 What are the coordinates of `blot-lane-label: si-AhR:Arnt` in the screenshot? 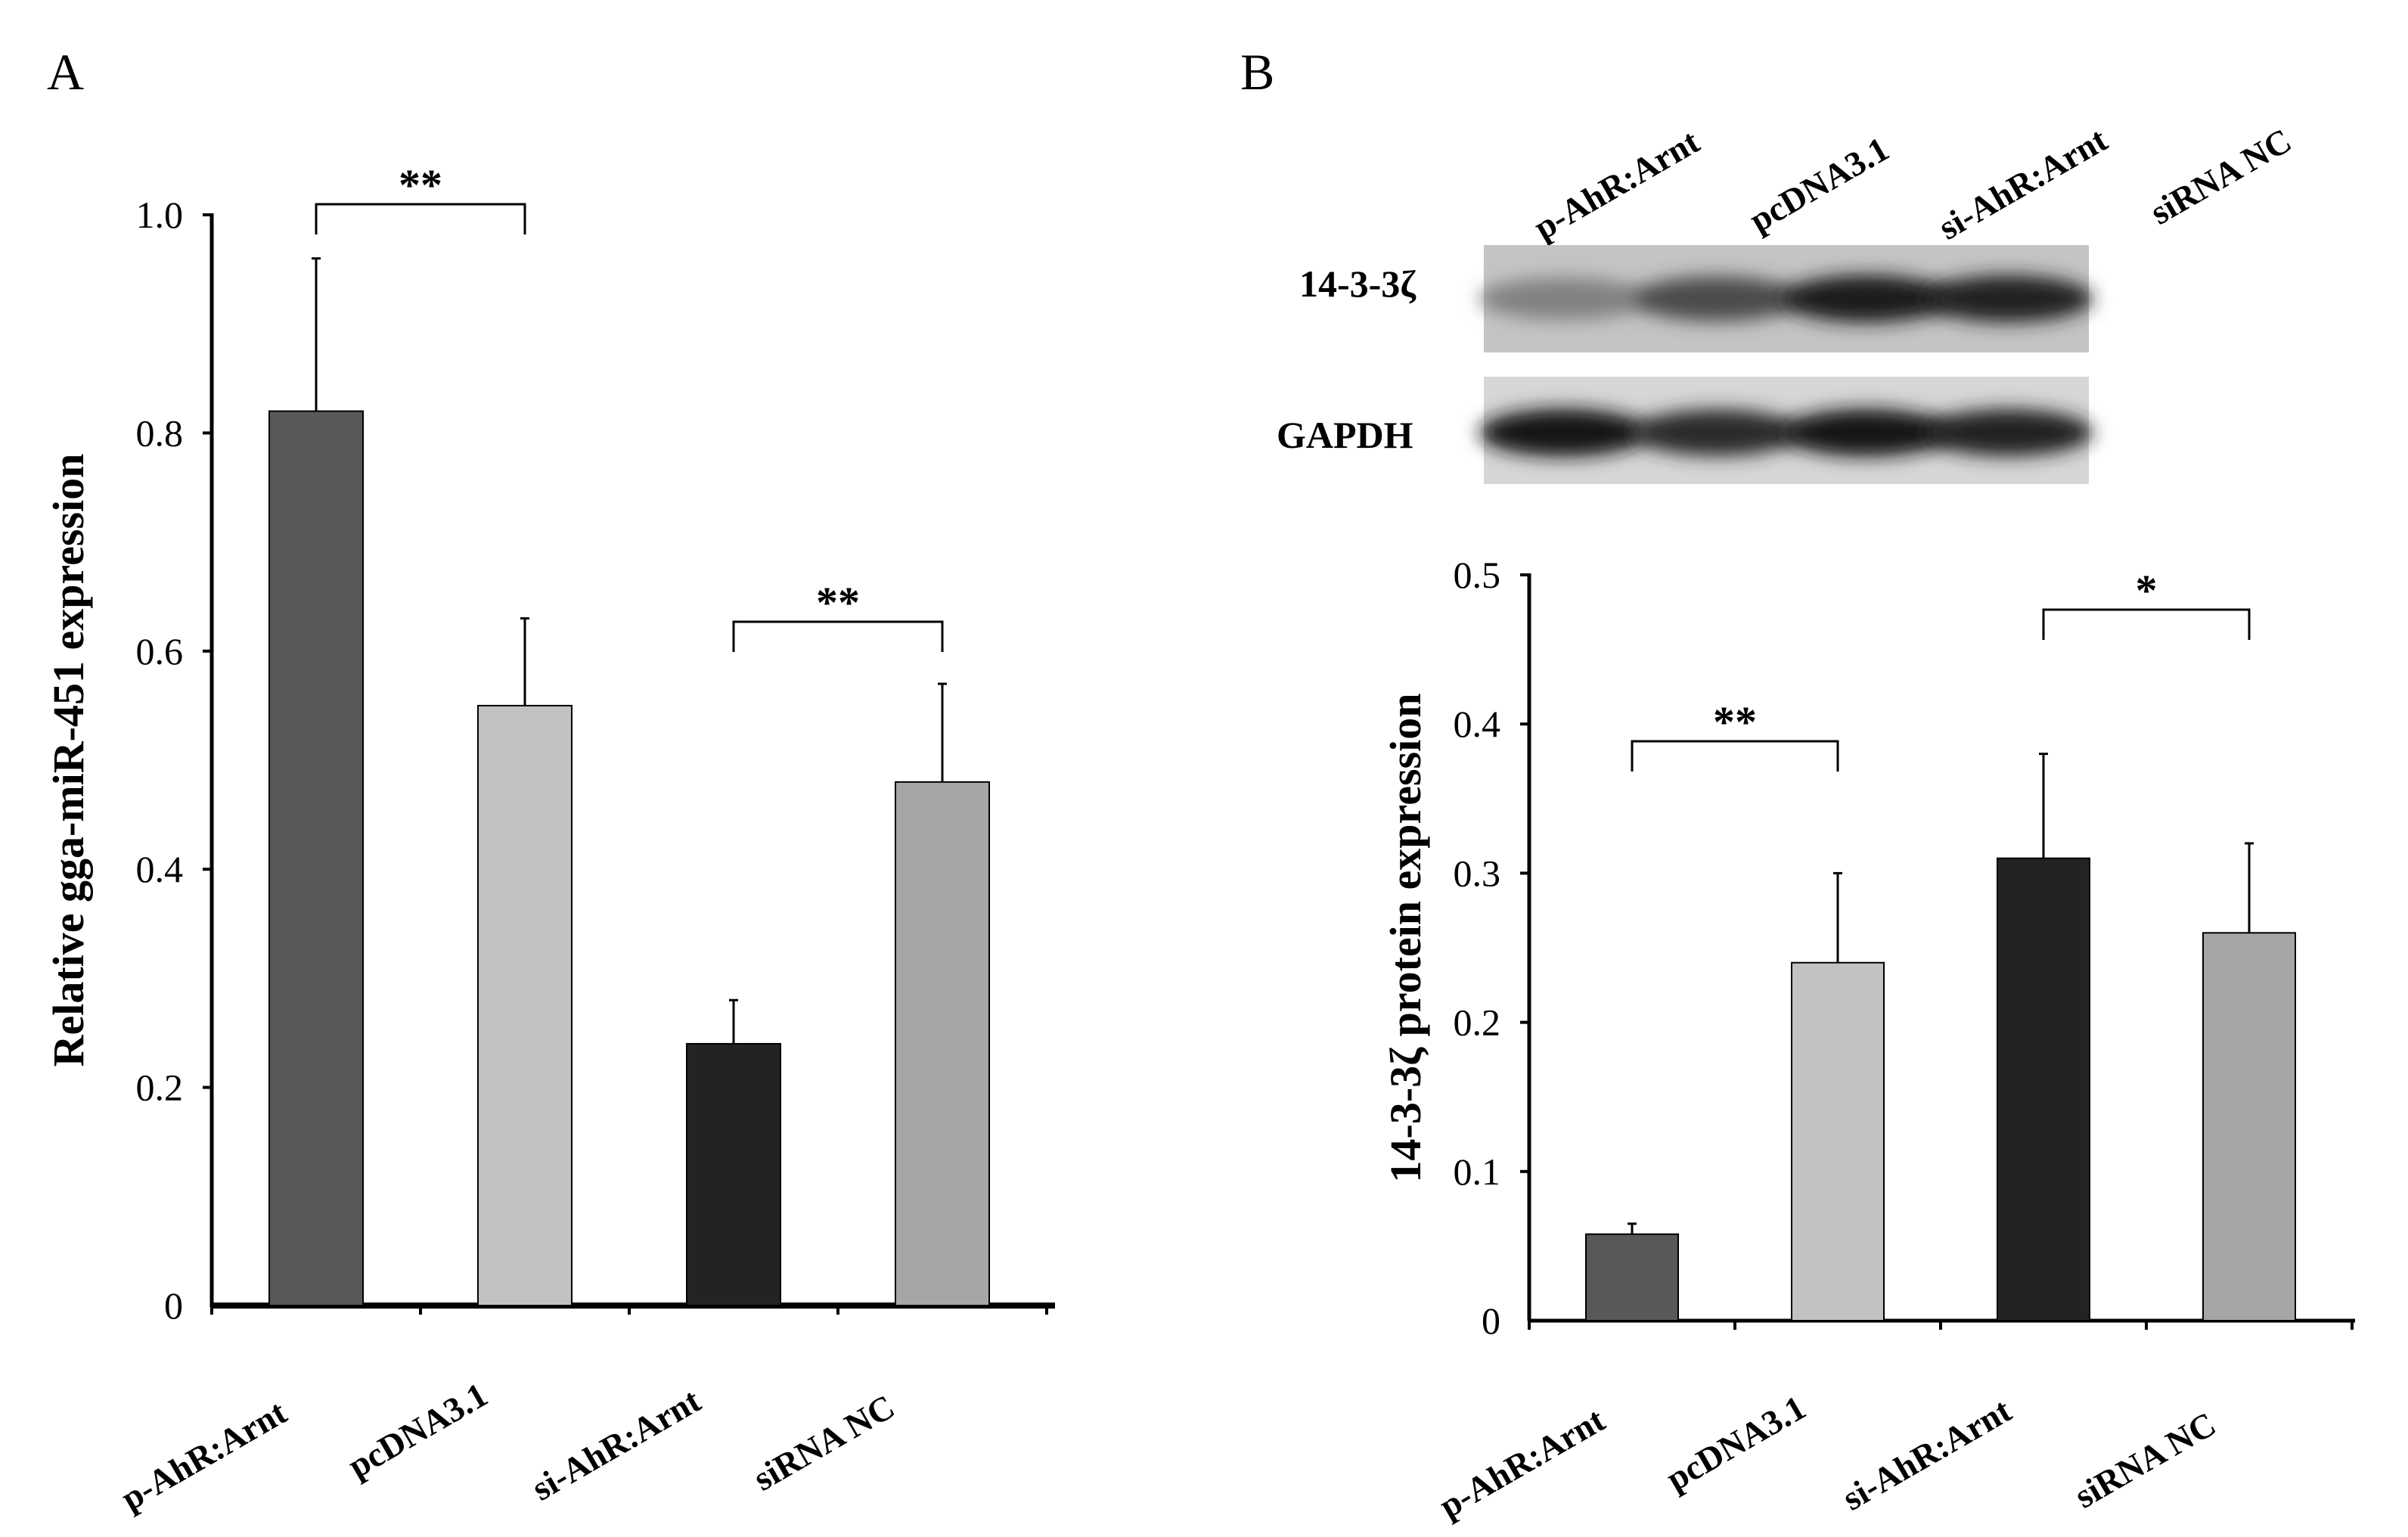 It's located at (2023, 183).